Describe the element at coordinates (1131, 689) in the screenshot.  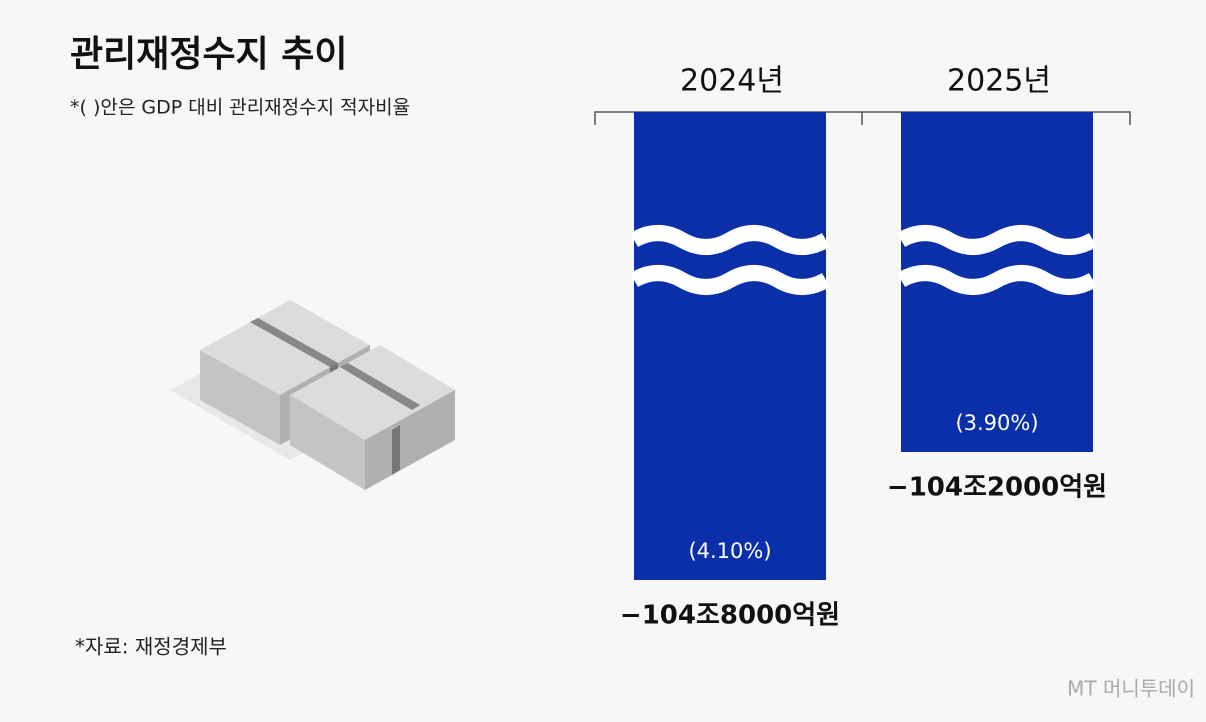
I see `watermark: MT 머니투데이` at that location.